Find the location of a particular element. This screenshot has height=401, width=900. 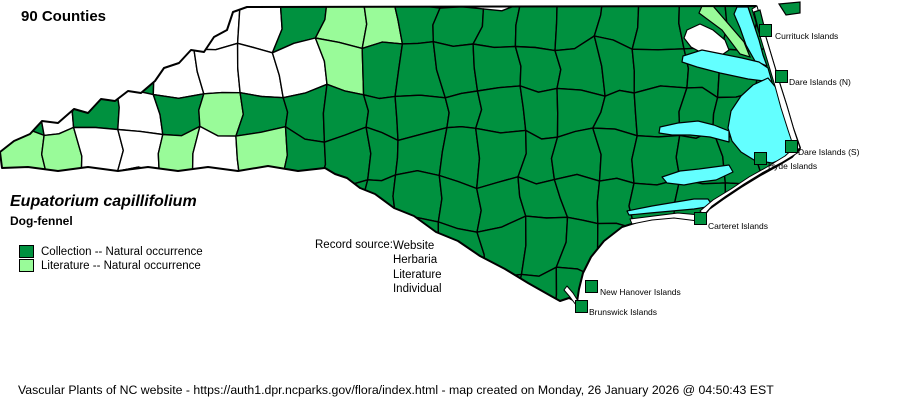

carteret-islands-label: Carteret Islands is located at coordinates (738, 226).